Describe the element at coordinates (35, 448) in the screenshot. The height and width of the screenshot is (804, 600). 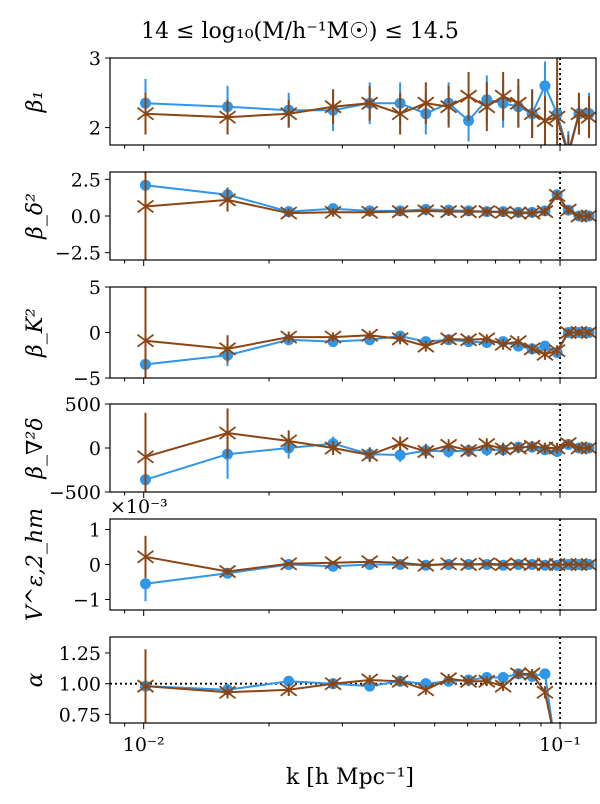
I see `y-axis-label: β_∇²δ` at that location.